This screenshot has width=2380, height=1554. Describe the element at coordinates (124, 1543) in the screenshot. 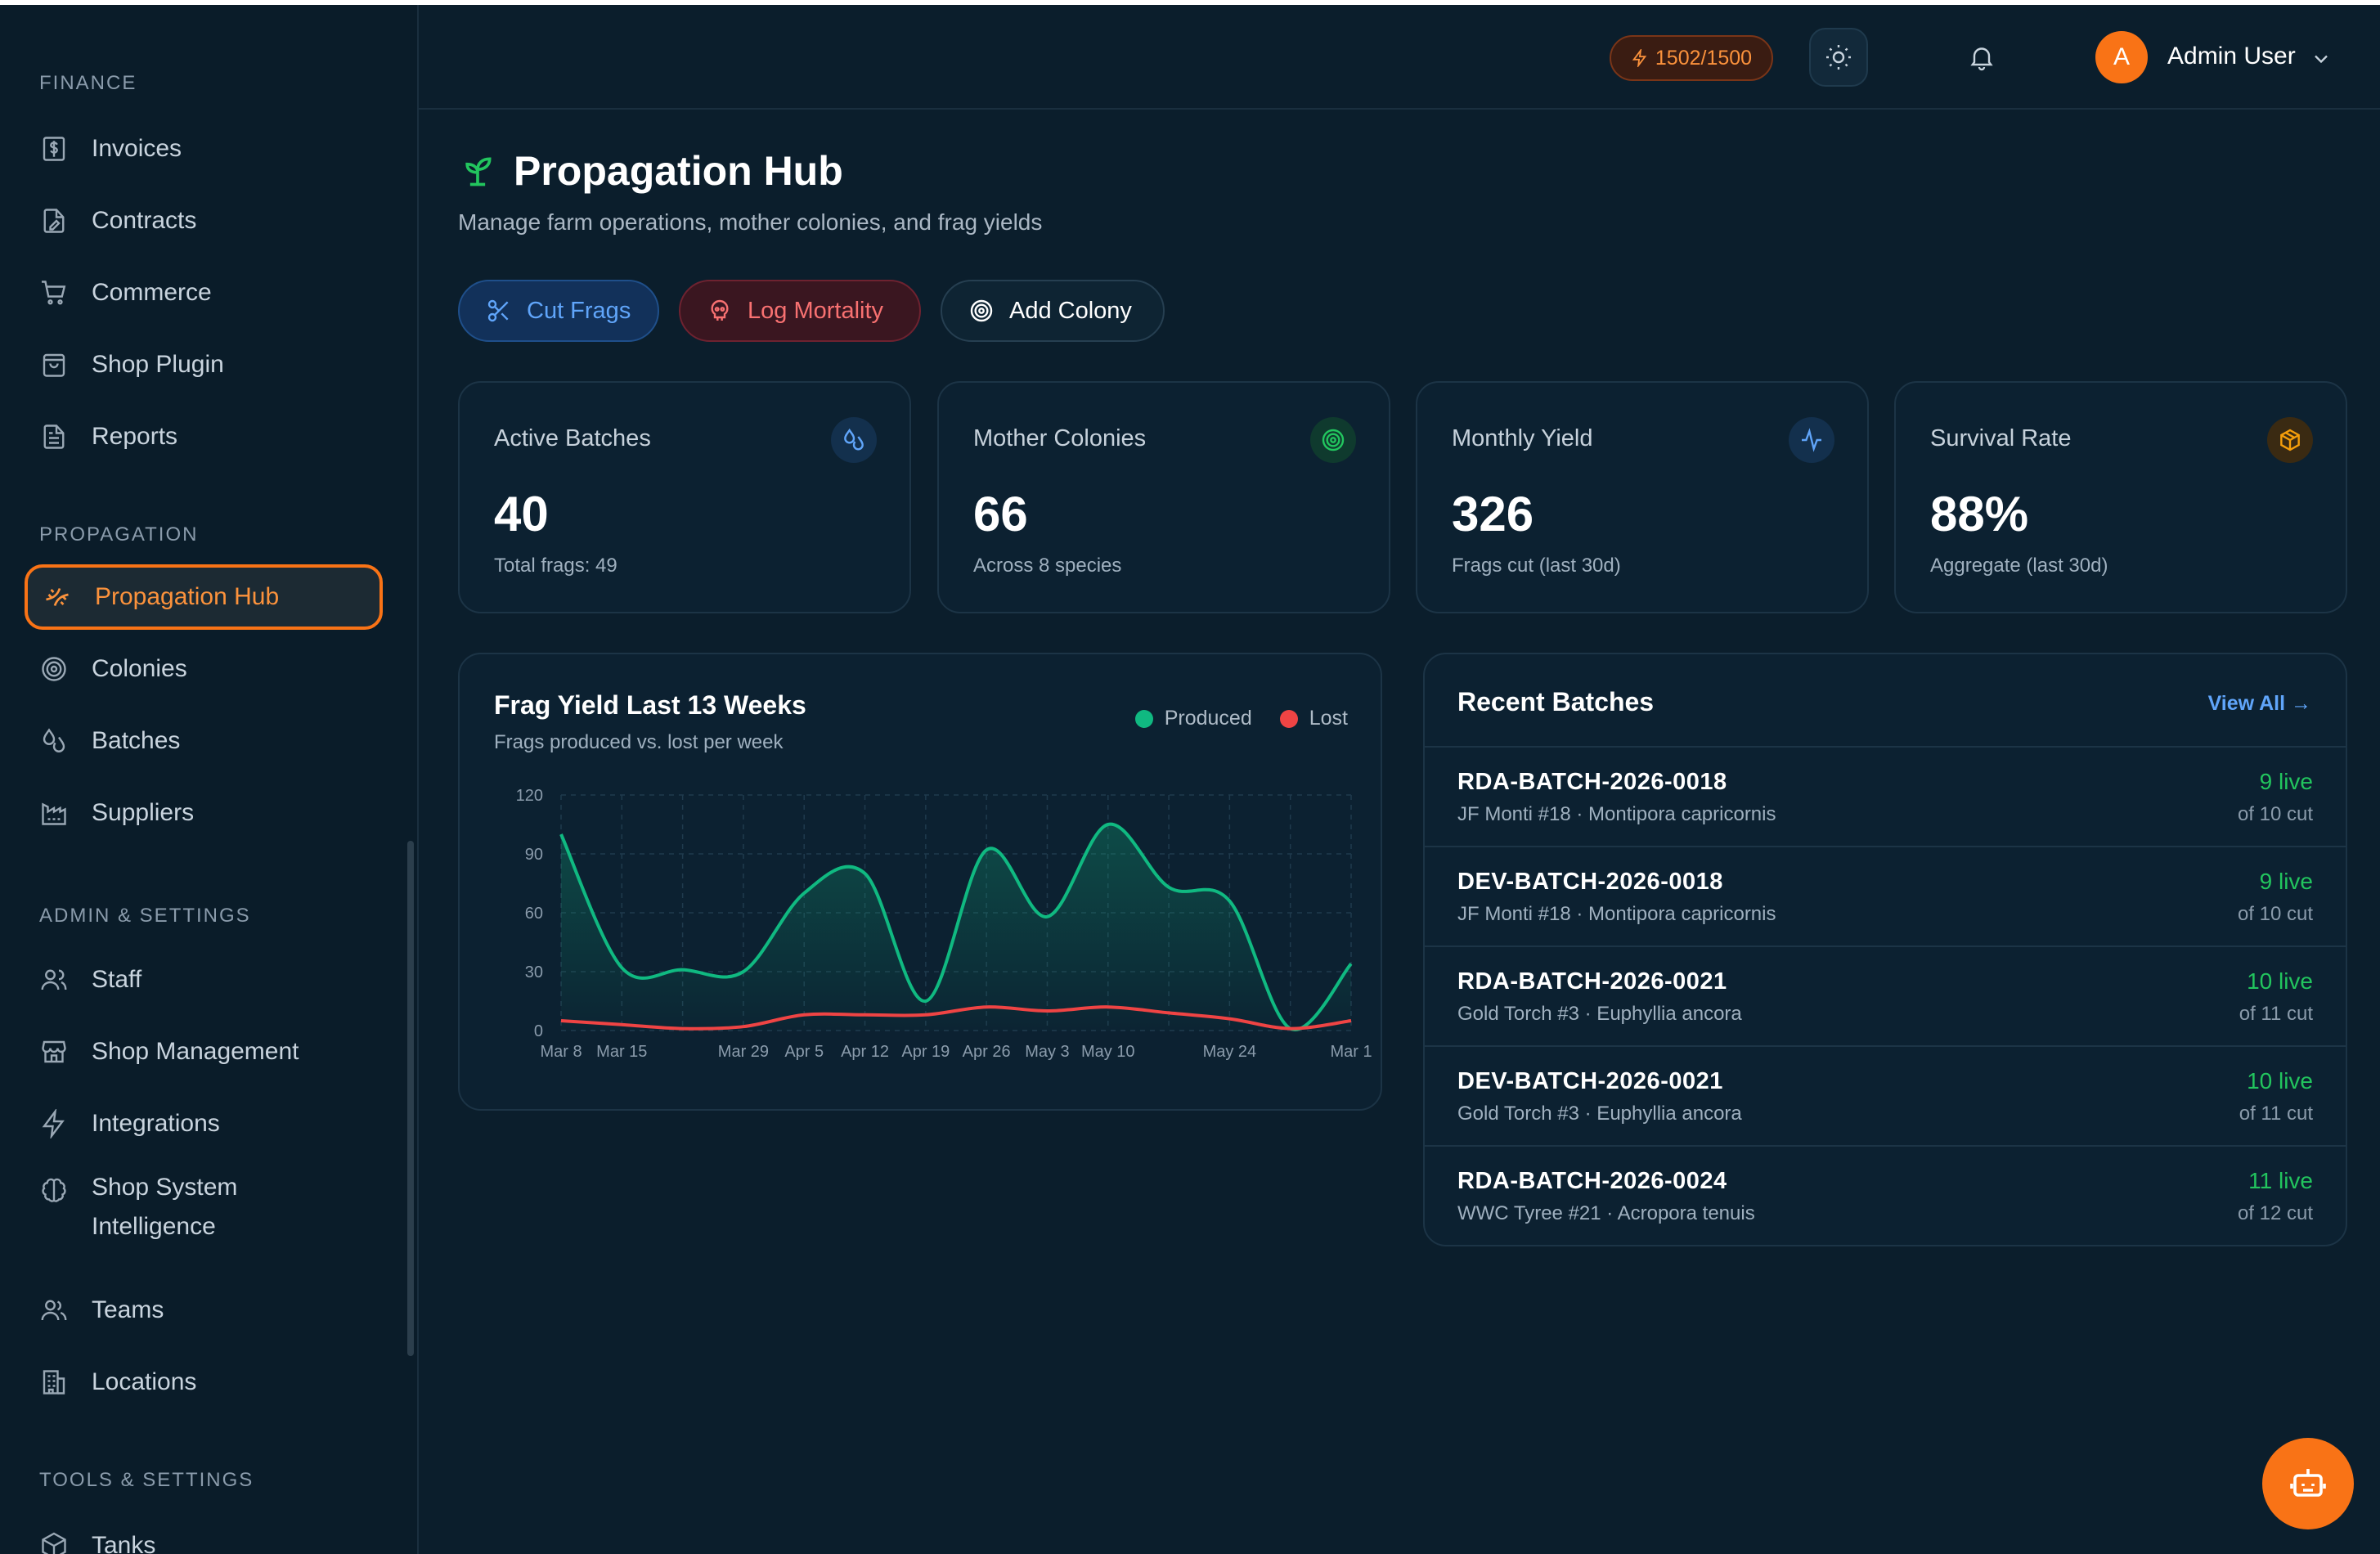

I see `sidebar-label: Tanks` at that location.